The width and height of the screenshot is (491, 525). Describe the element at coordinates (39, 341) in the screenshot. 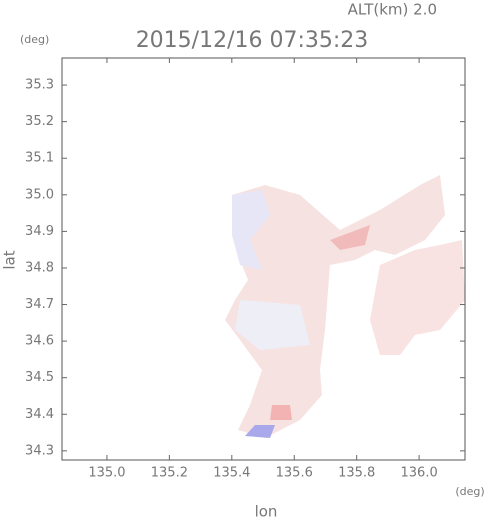

I see `y-tick-label: 34.6` at that location.